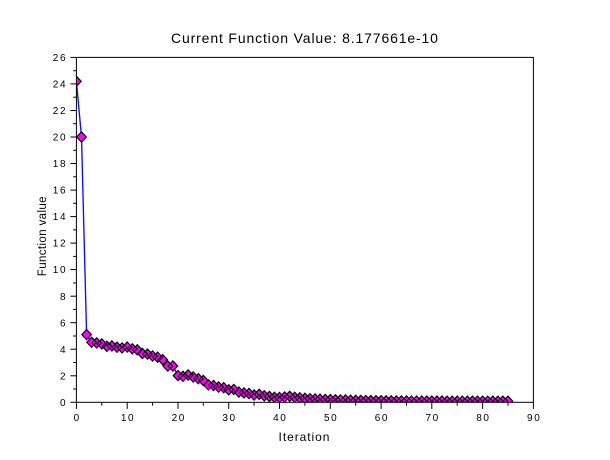 The width and height of the screenshot is (610, 460). Describe the element at coordinates (63, 323) in the screenshot. I see `svg-text: 6` at that location.